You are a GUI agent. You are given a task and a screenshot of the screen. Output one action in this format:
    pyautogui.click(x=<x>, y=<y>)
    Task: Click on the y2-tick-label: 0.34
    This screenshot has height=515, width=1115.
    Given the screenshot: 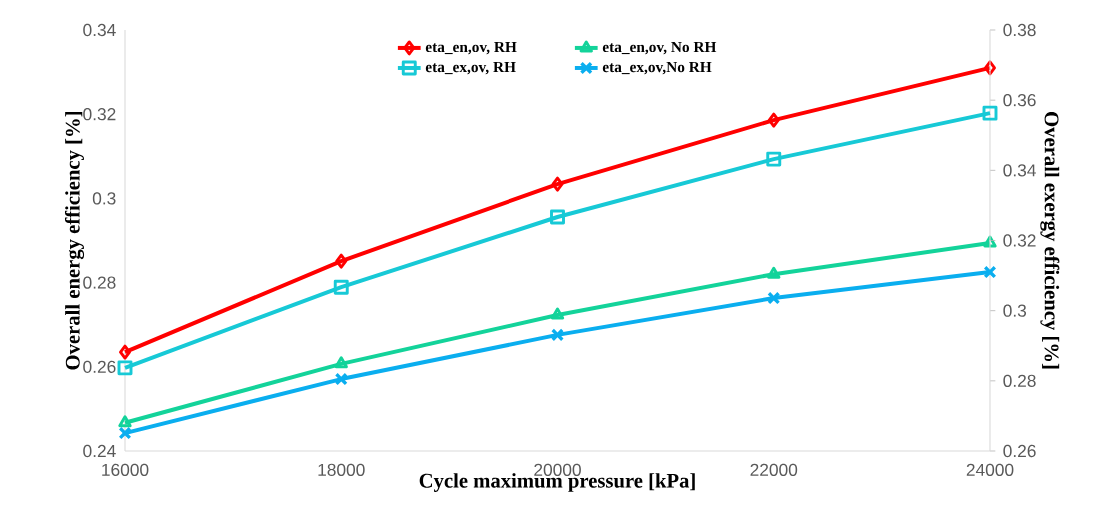 What is the action you would take?
    pyautogui.click(x=1019, y=170)
    